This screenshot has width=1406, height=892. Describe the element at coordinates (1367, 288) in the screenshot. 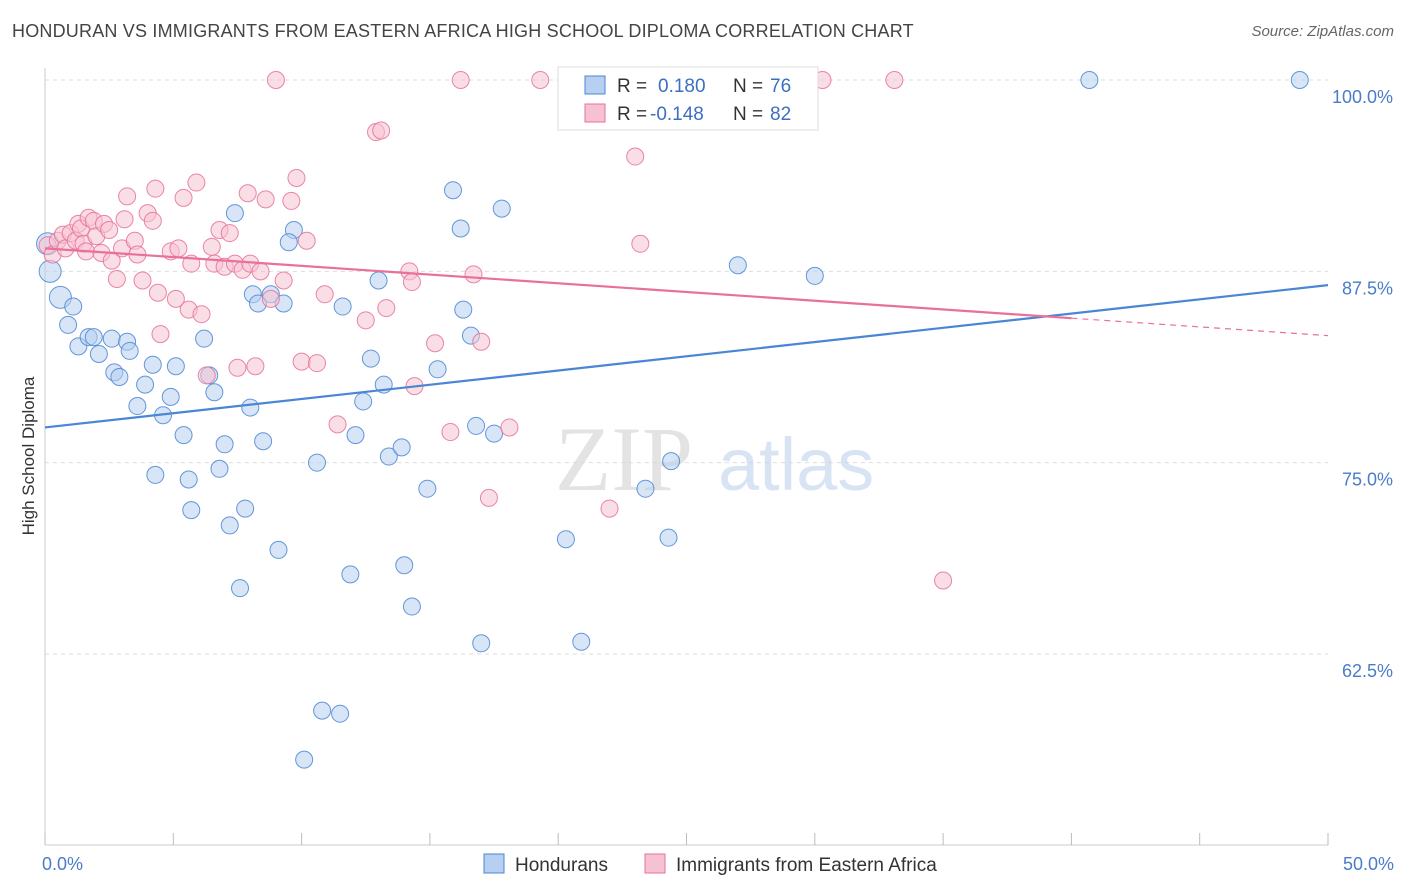

I see `y-tick-label-2: 87.5%` at that location.